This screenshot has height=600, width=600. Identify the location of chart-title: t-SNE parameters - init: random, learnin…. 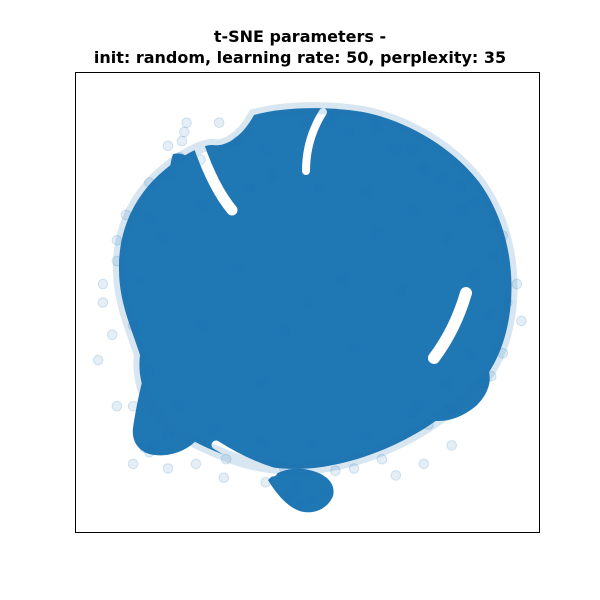
(300, 47).